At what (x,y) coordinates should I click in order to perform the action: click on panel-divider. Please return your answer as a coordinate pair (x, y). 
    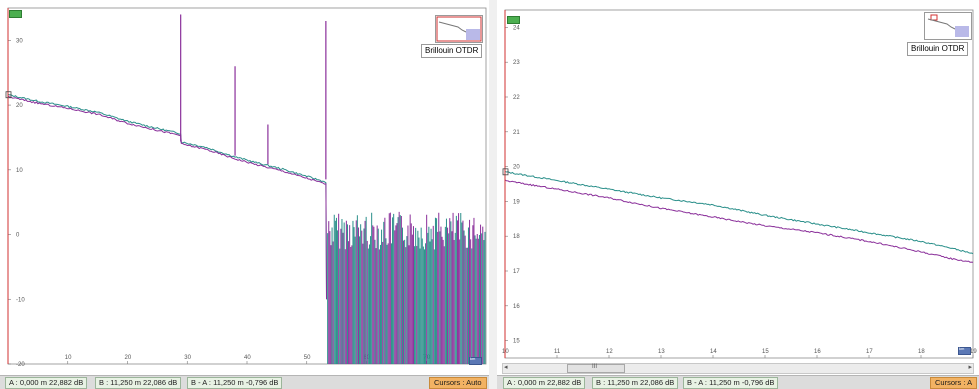
    Looking at the image, I should click on (493, 194).